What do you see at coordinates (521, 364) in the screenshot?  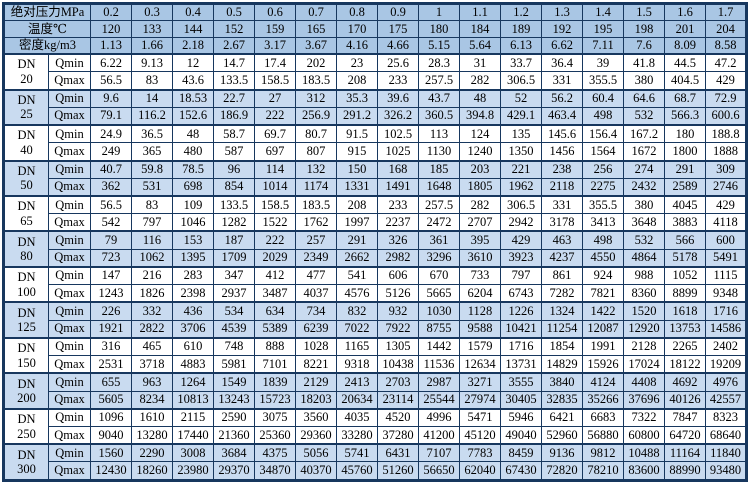 I see `qmax-value-cell: 13731` at bounding box center [521, 364].